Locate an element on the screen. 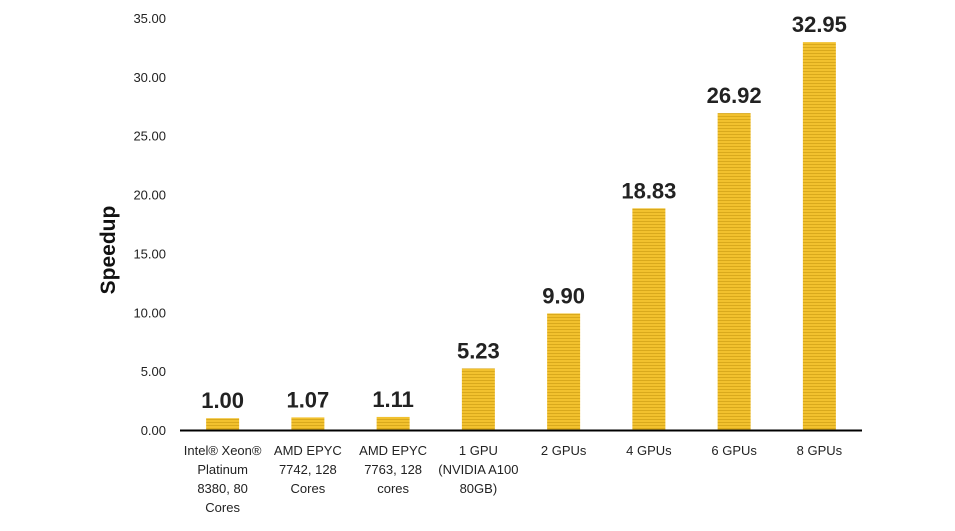  x-tick-label-line: 2 GPUs is located at coordinates (564, 450).